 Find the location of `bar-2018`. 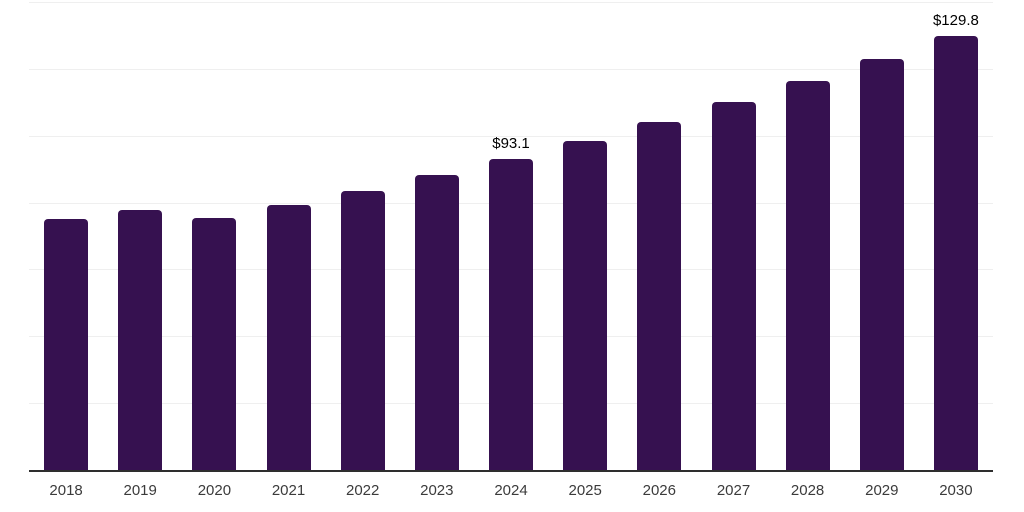

bar-2018 is located at coordinates (66, 344).